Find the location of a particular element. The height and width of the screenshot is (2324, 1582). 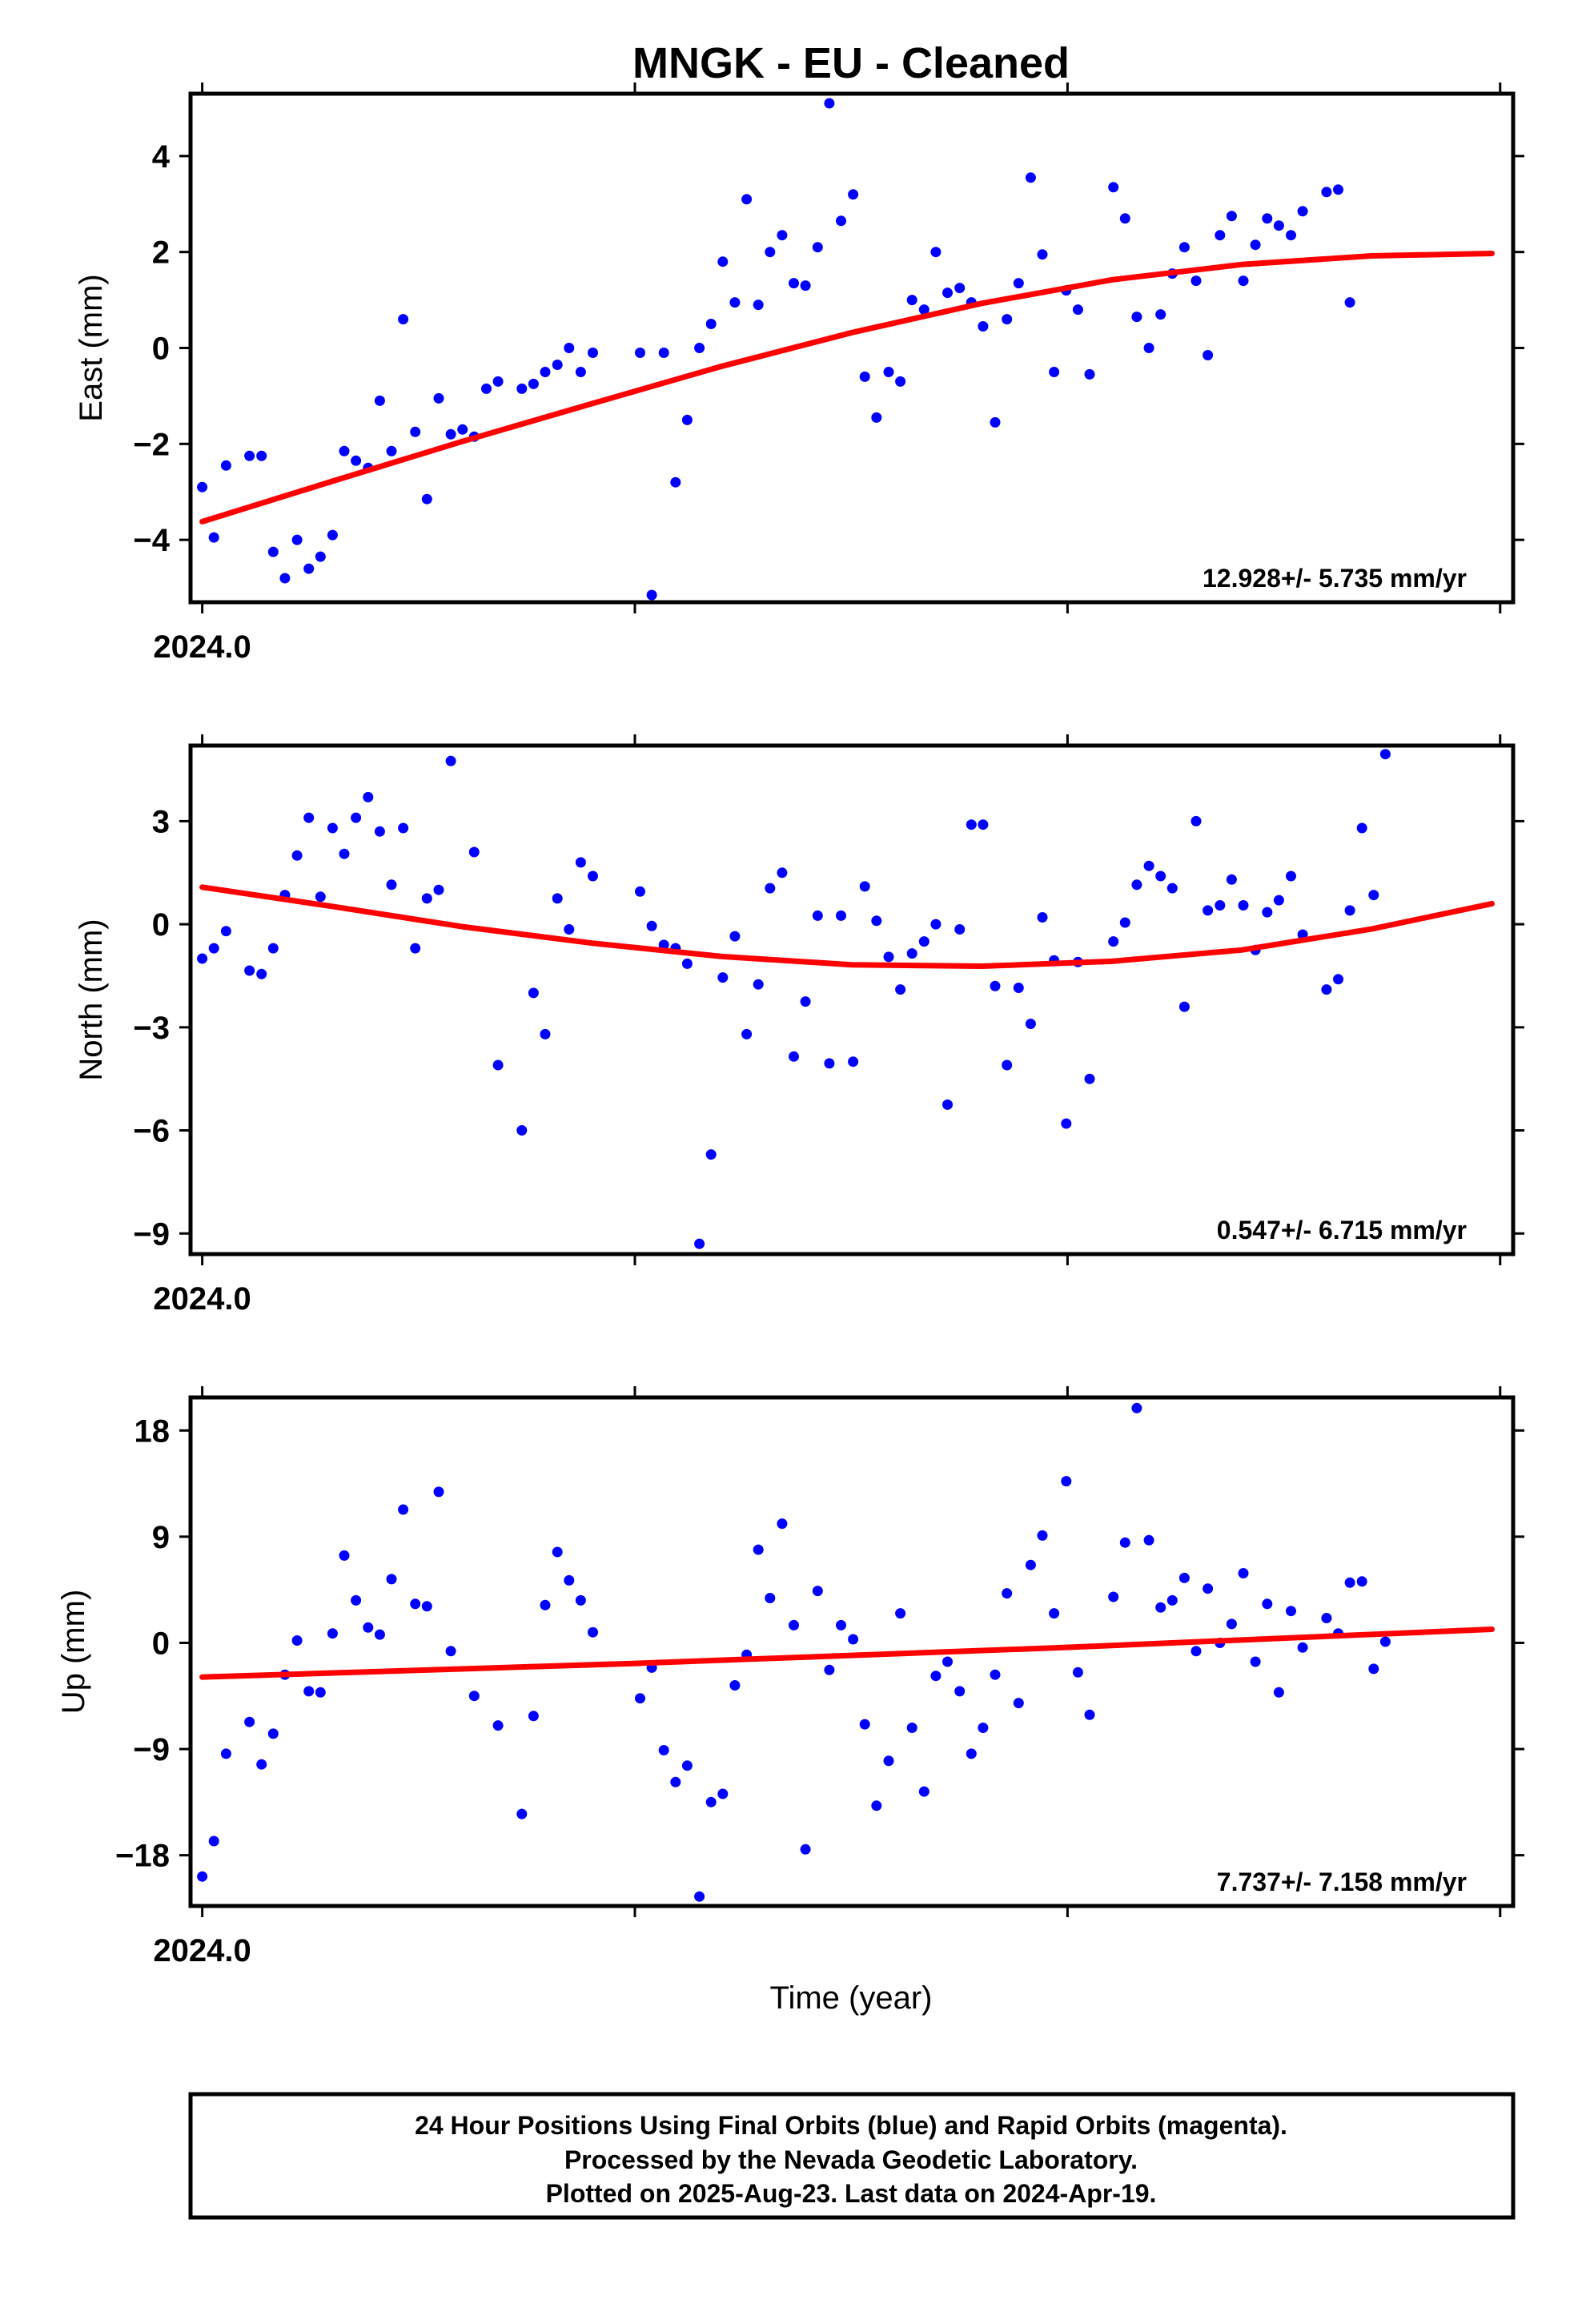

north-y-tick-label: 0 is located at coordinates (161, 925).